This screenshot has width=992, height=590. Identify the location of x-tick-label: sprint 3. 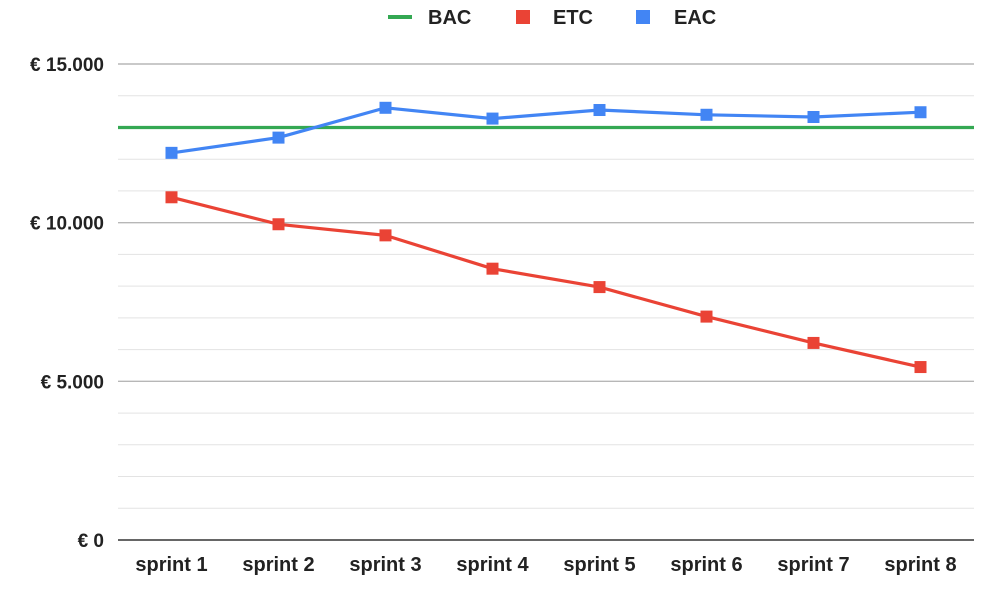
(385, 565).